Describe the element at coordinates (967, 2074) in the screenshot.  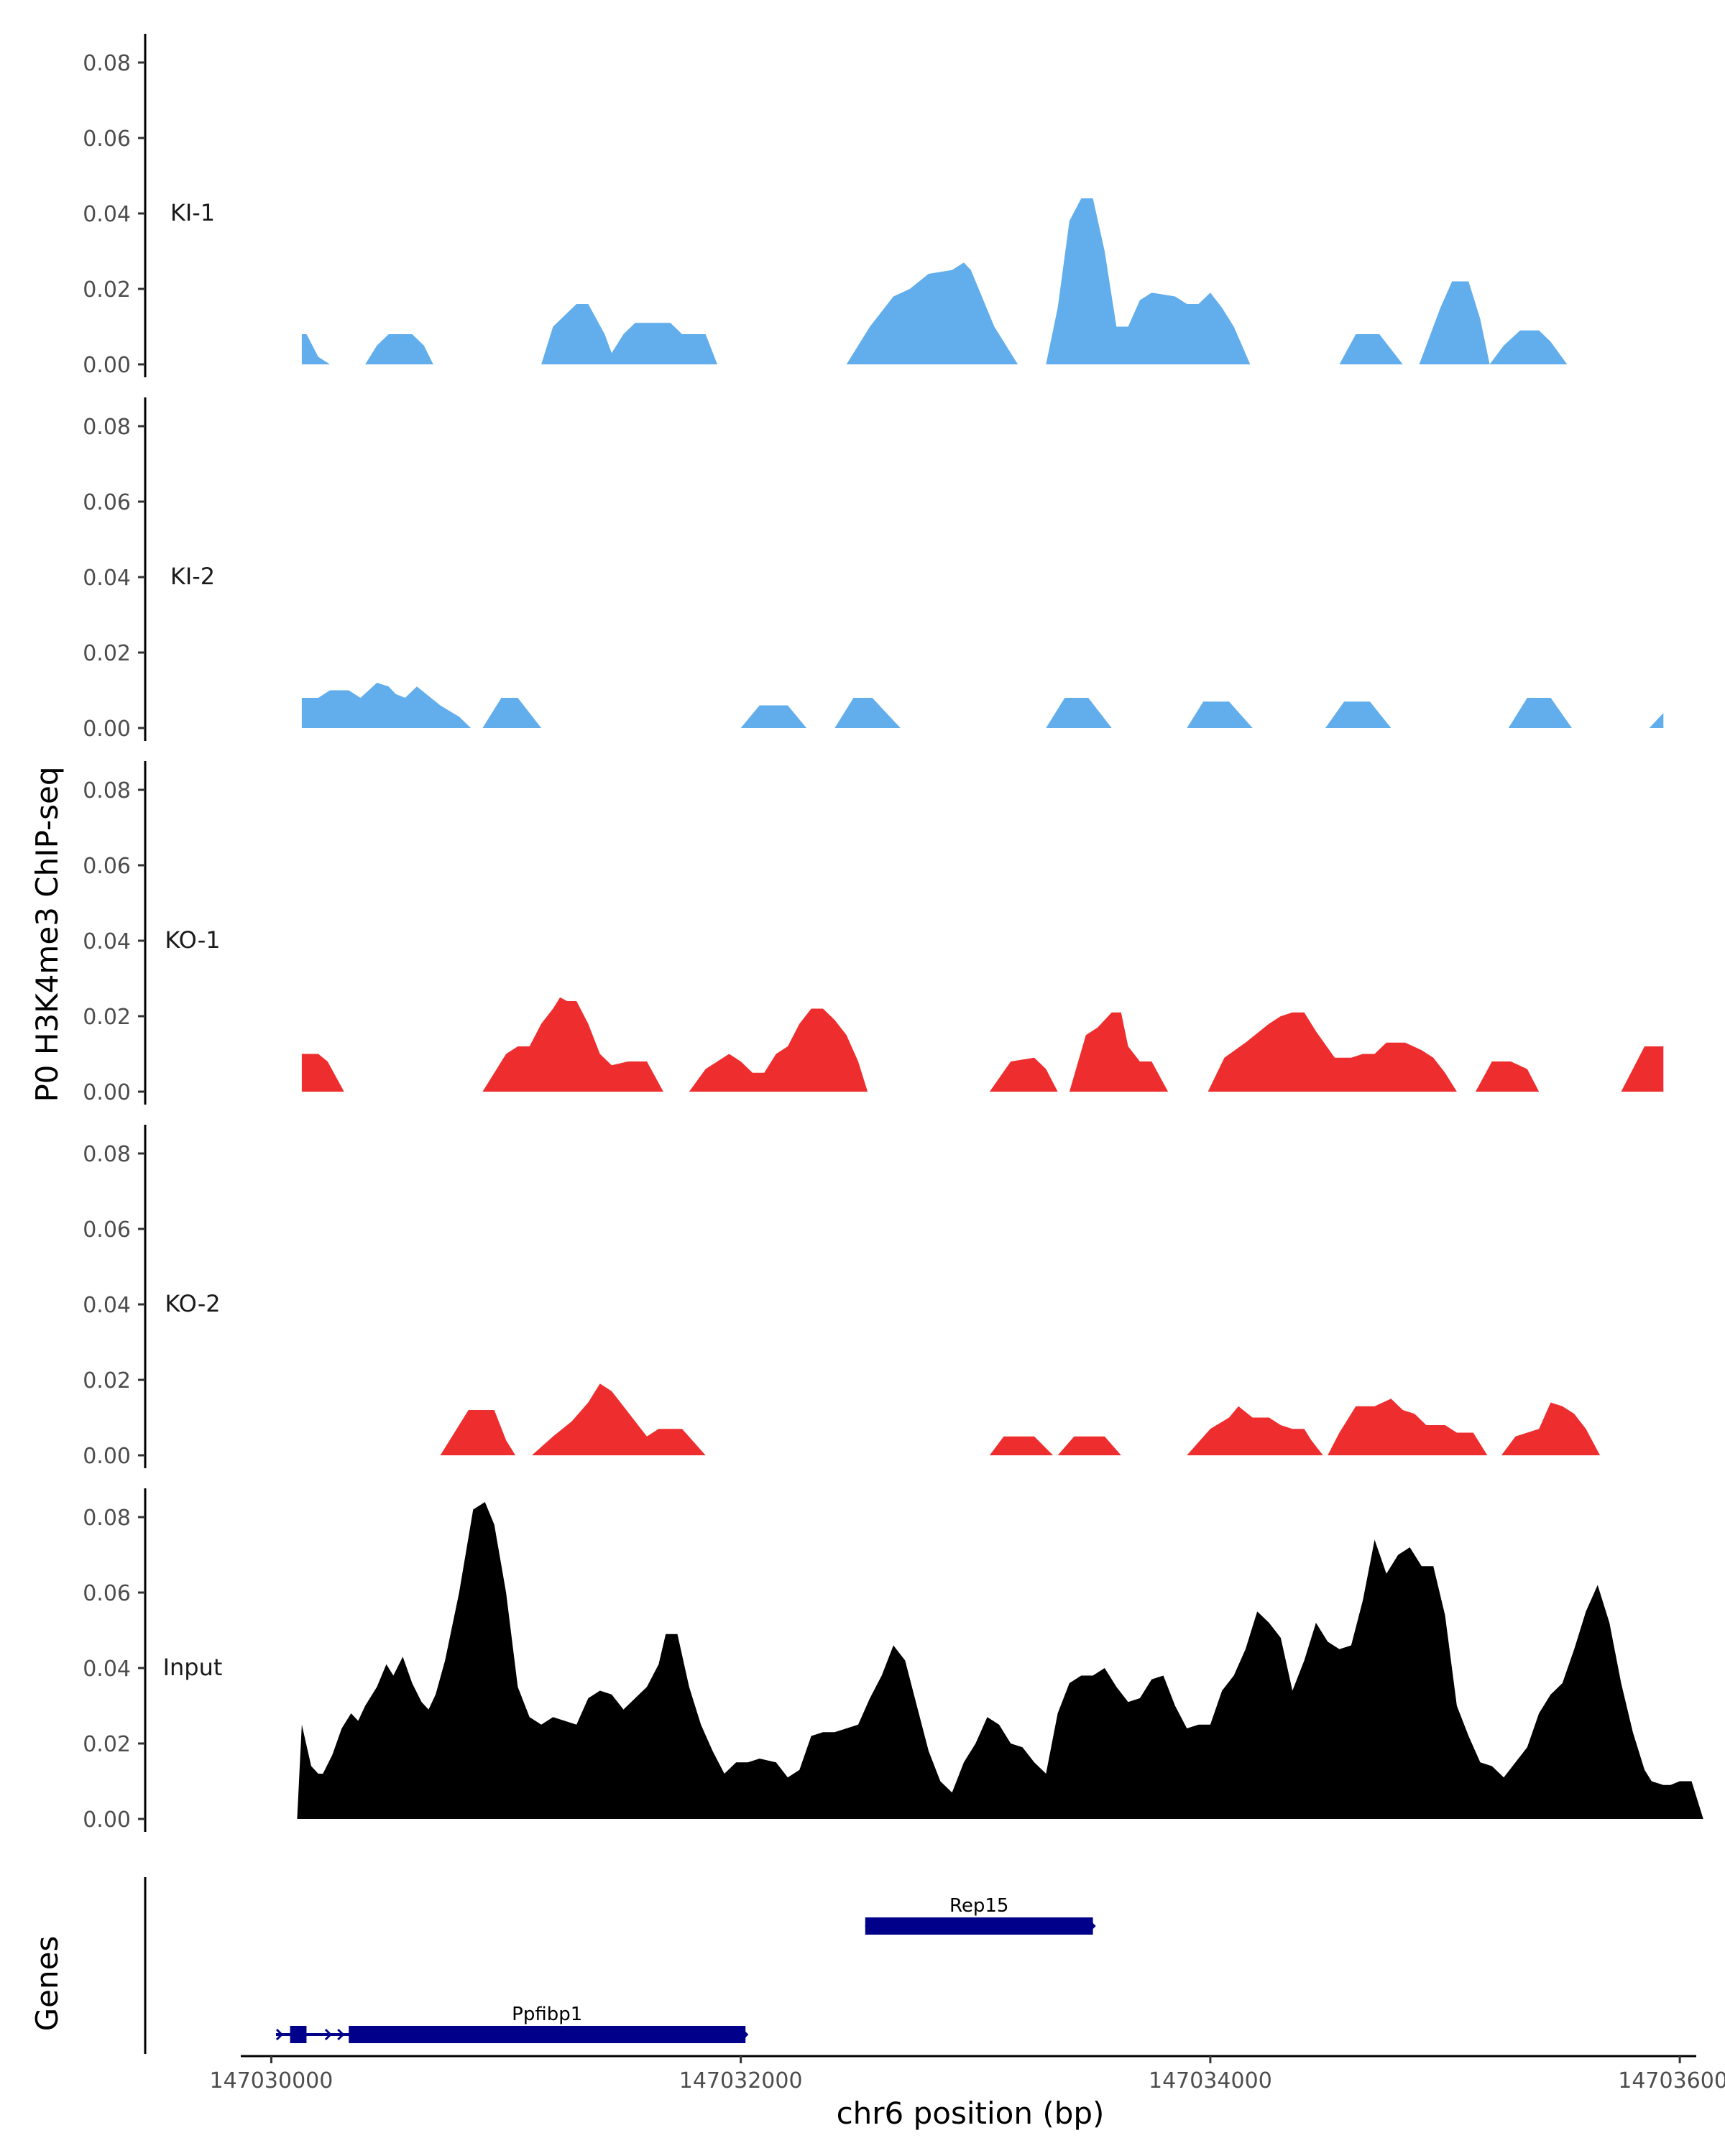
I see `x-axis: 147030000 147032000 147034000 147036000` at that location.